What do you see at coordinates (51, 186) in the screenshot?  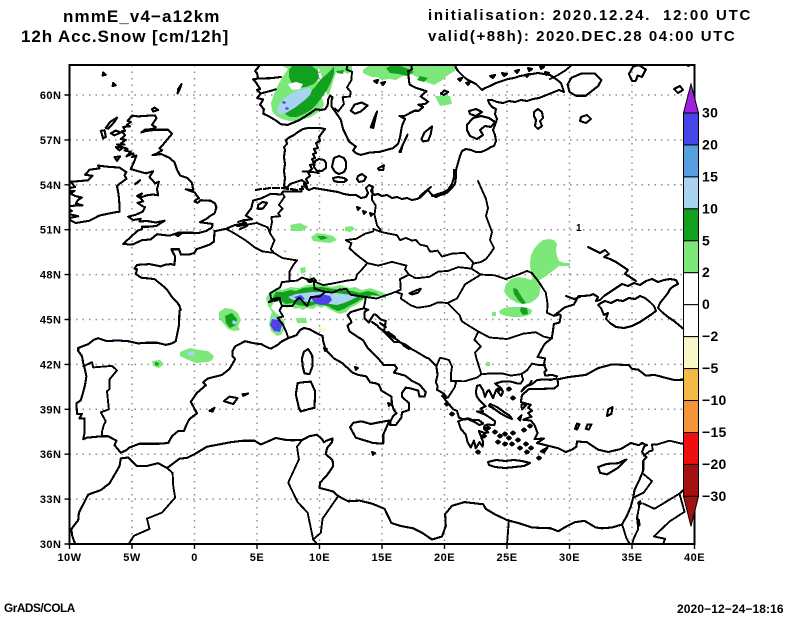 I see `svg-text: 54N` at bounding box center [51, 186].